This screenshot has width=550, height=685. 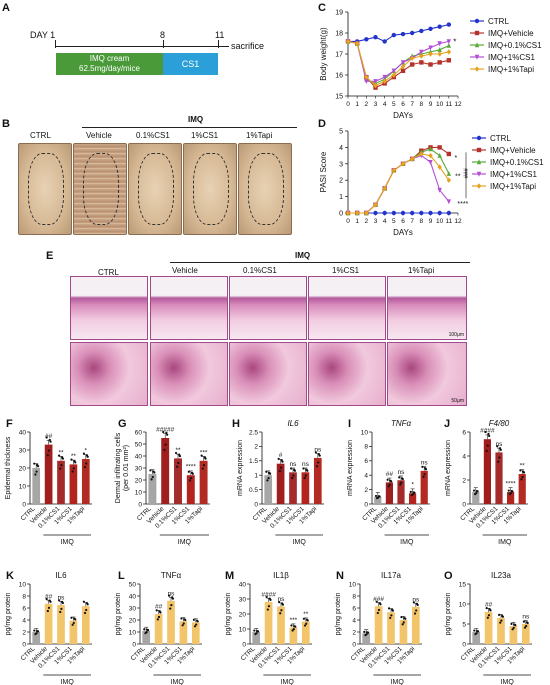 What do you see at coordinates (322, 8) in the screenshot?
I see `panel-letter-c: C` at bounding box center [322, 8].